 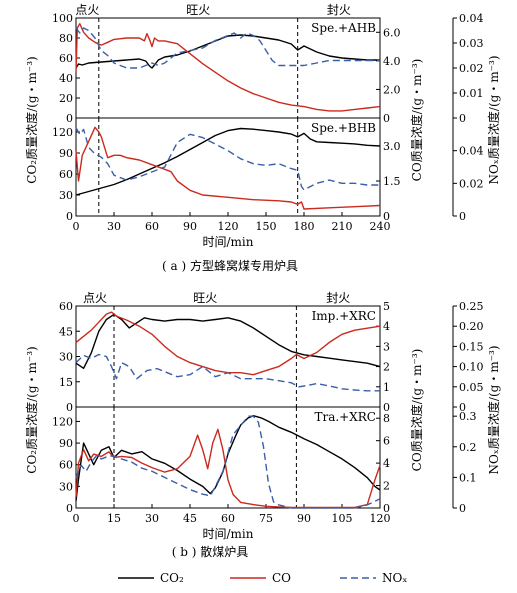 What do you see at coordinates (380, 226) in the screenshot?
I see `tick-label-x: 240` at bounding box center [380, 226].